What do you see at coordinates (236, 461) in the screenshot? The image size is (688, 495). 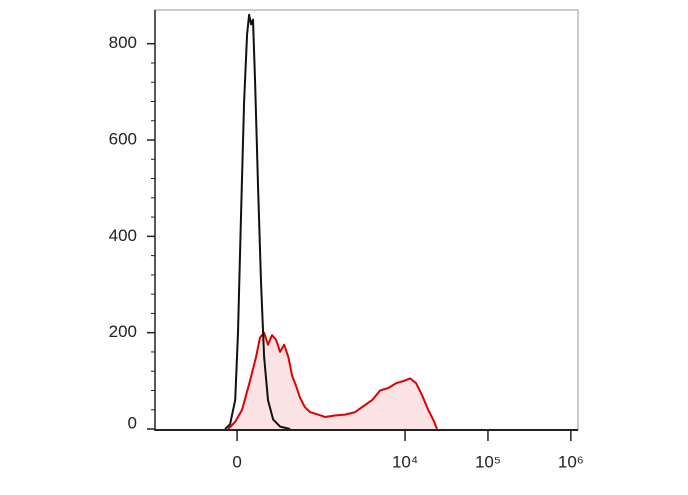 I see `x-tick-label: 0` at bounding box center [236, 461].